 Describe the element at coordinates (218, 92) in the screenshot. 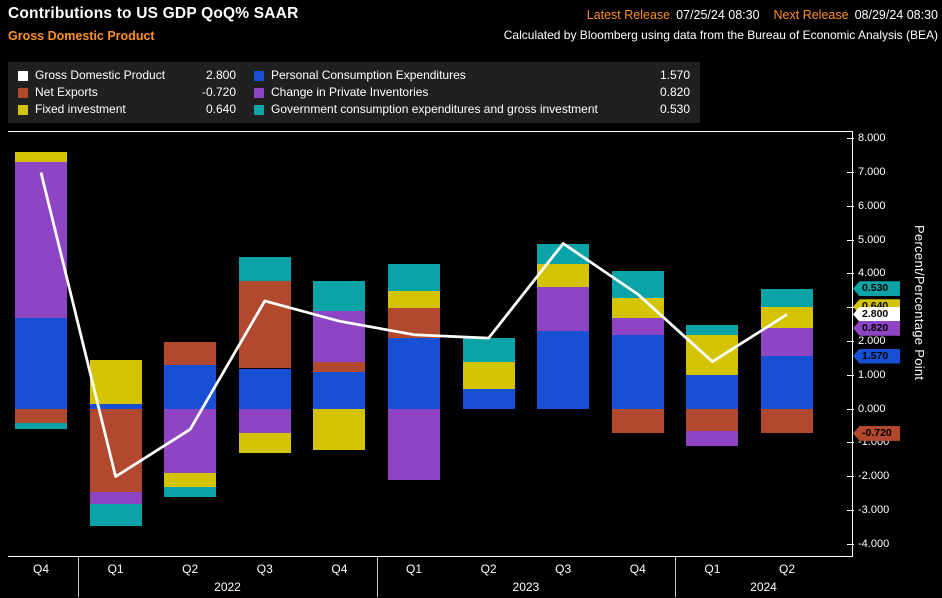

I see `legend-value: -0.720` at that location.